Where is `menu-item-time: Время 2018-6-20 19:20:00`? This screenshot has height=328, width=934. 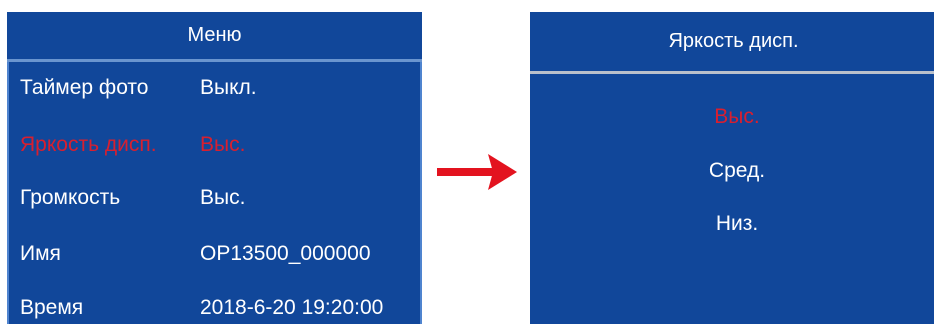
menu-item-time: Время 2018-6-20 19:20:00 is located at coordinates (217, 308).